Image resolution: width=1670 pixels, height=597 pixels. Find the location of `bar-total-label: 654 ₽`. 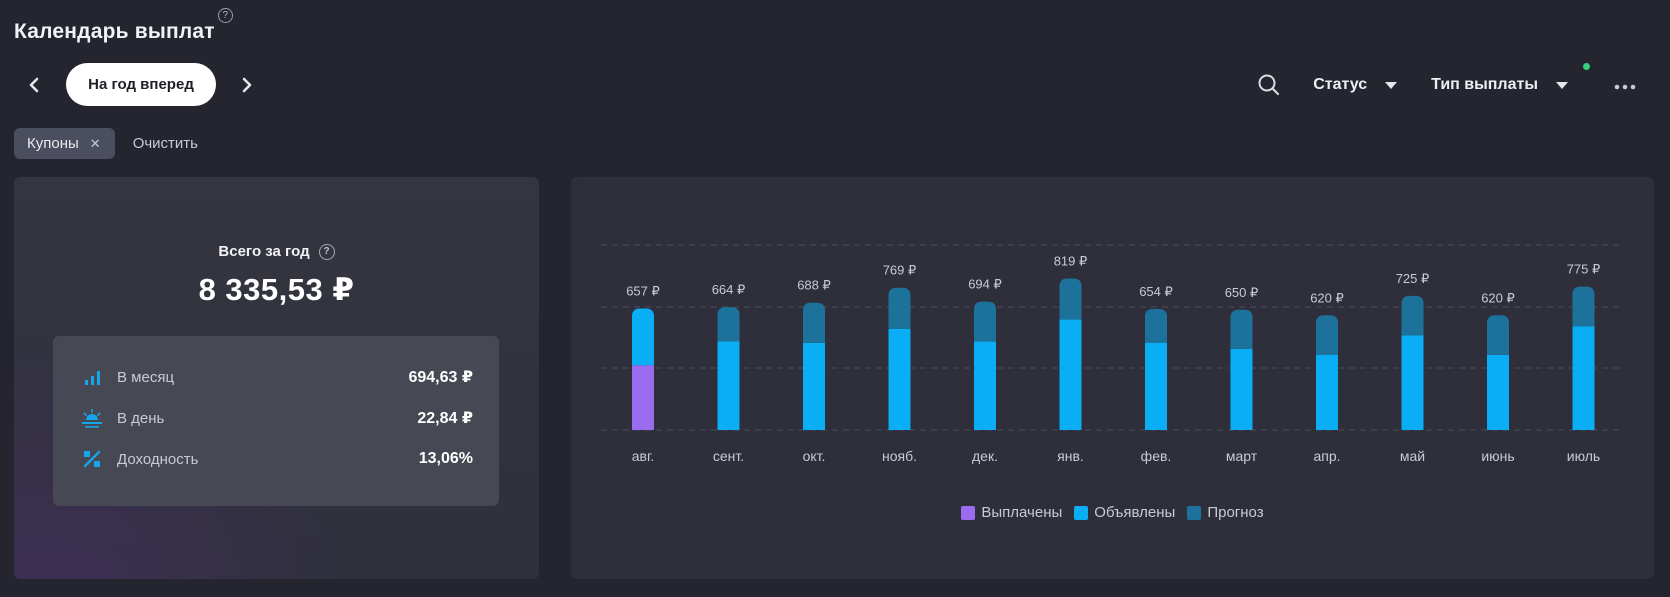

bar-total-label: 654 ₽ is located at coordinates (1156, 291).